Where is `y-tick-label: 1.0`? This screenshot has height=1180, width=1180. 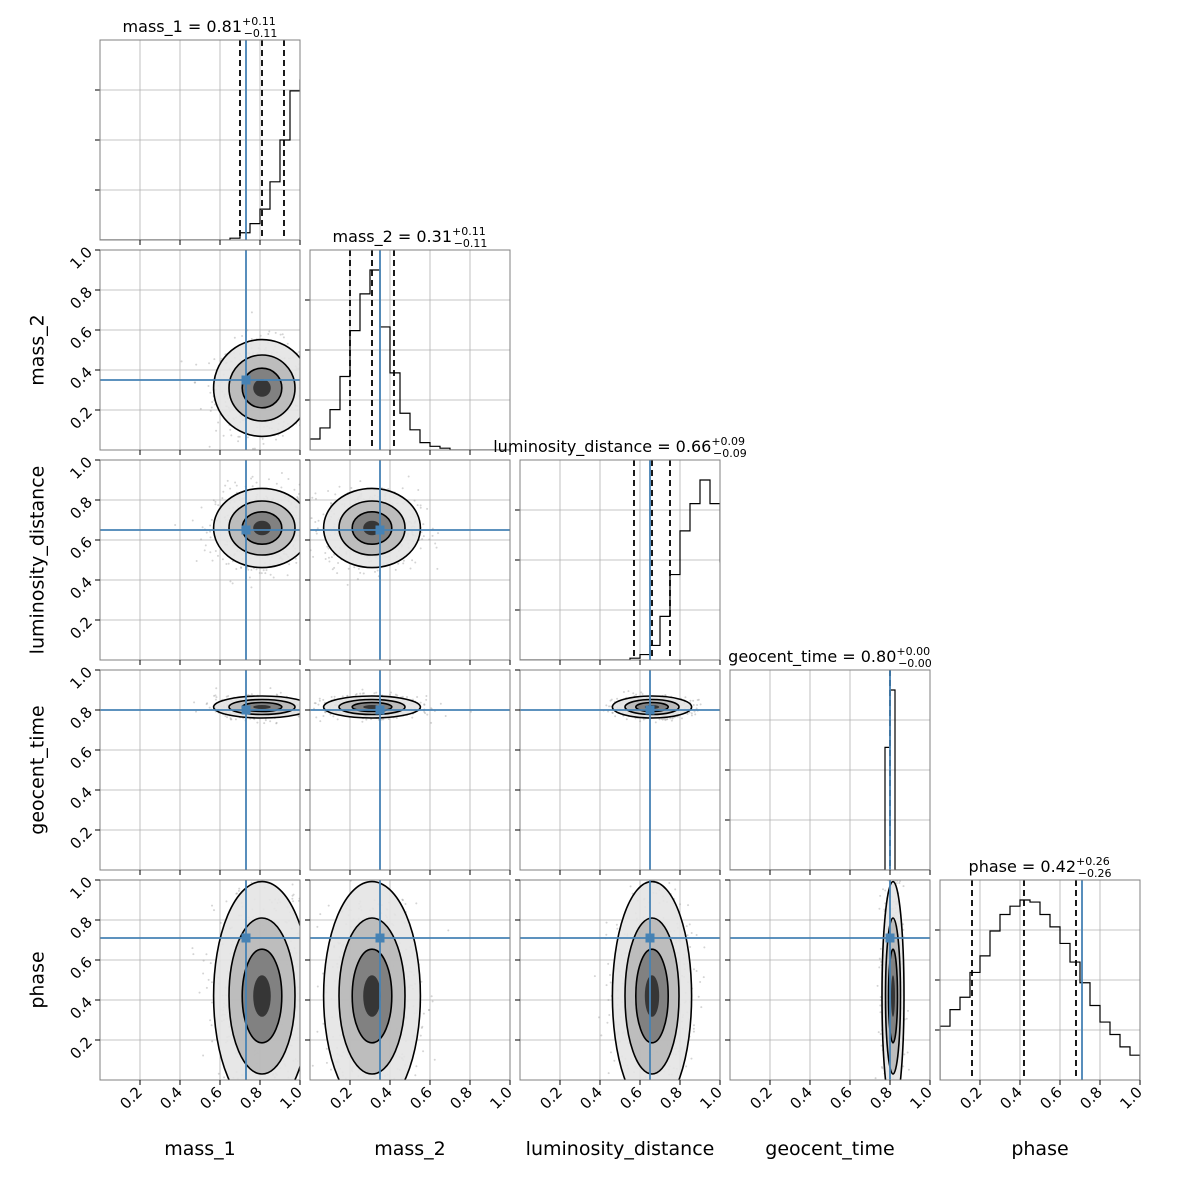 y-tick-label: 1.0 is located at coordinates (81, 678).